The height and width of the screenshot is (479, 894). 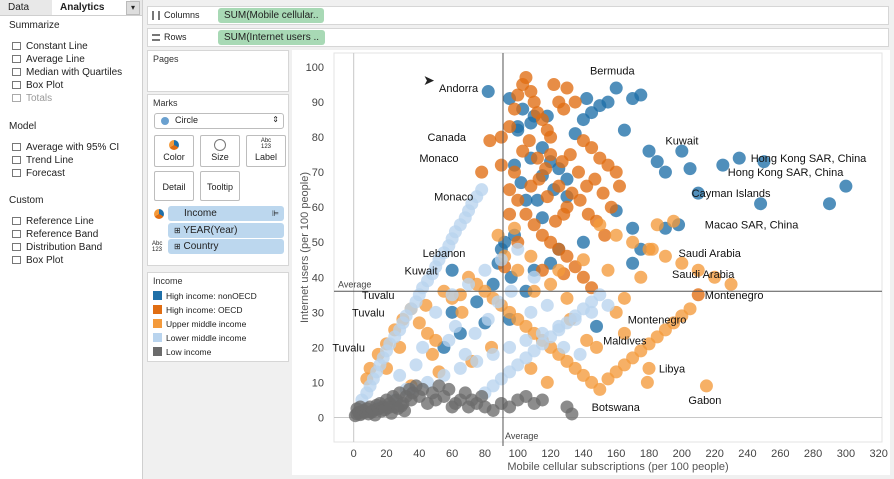 I want to click on legend-item: Low income, so click(x=182, y=352).